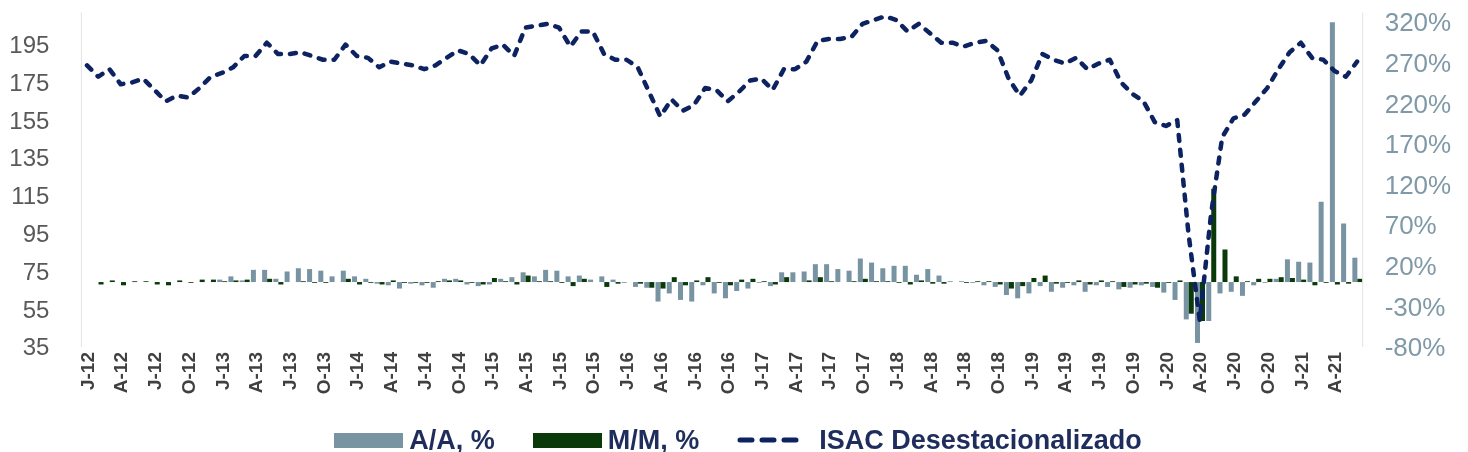  What do you see at coordinates (795, 373) in the screenshot?
I see `x-tick-label: A-17` at bounding box center [795, 373].